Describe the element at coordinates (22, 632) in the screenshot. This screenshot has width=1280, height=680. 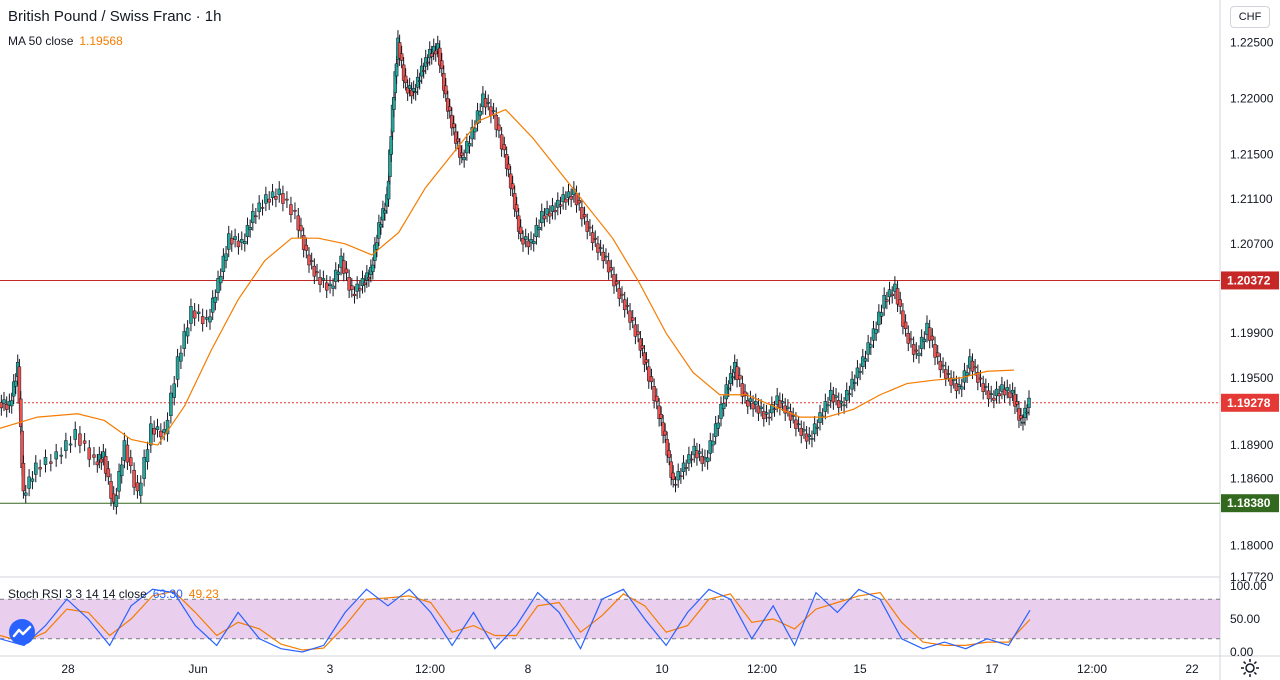
I see `tradingview-logo-icon` at that location.